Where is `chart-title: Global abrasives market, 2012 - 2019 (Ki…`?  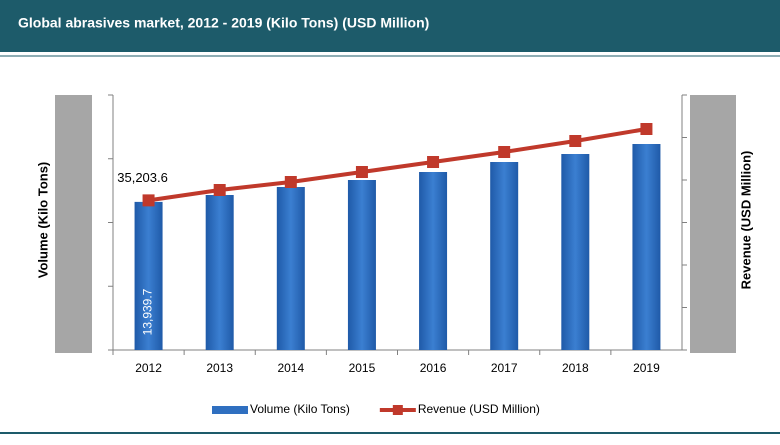
chart-title: Global abrasives market, 2012 - 2019 (Ki… is located at coordinates (223, 23).